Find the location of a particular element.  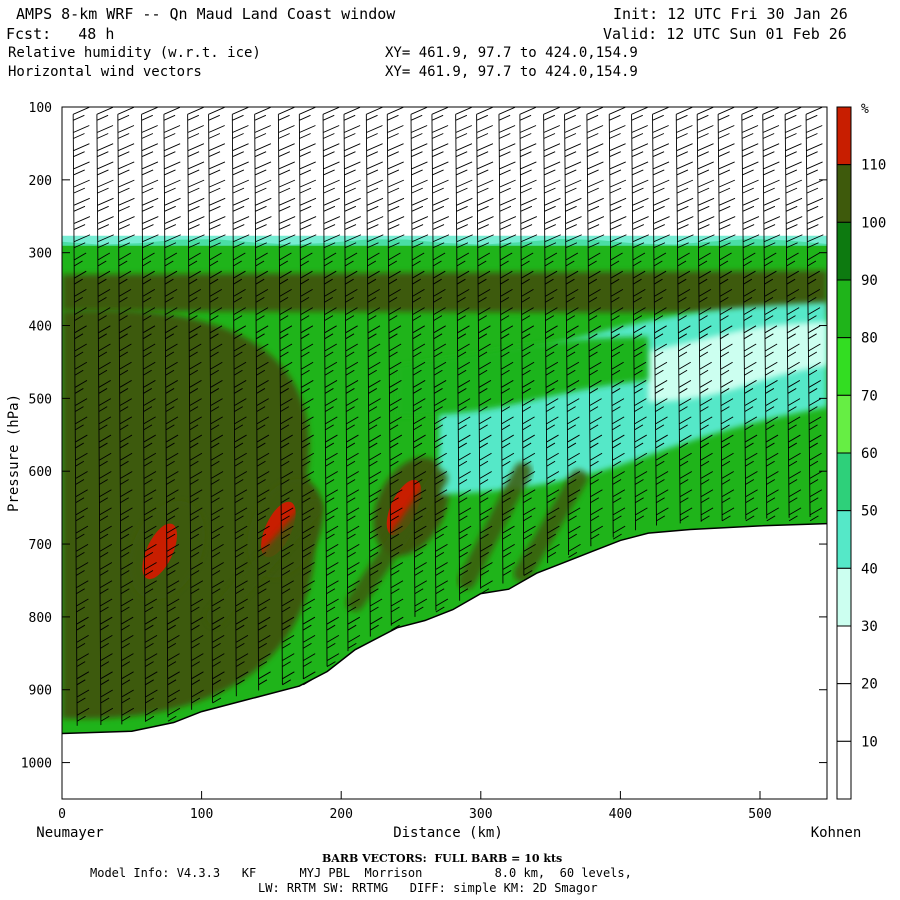

y-tick-label: 1000 is located at coordinates (36, 764).